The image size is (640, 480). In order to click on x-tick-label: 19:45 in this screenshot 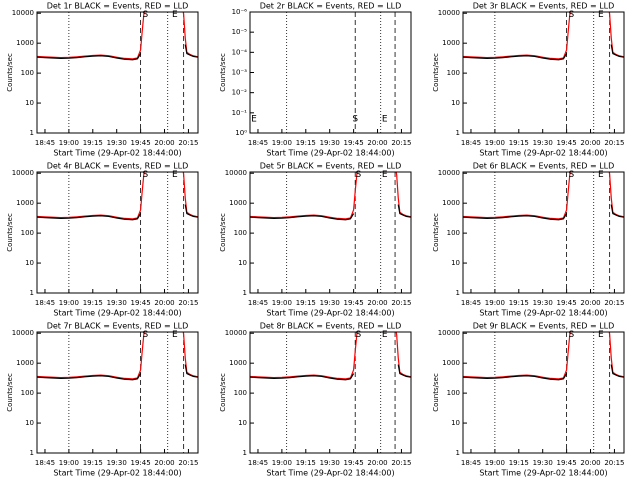, I will do `click(141, 303)`.